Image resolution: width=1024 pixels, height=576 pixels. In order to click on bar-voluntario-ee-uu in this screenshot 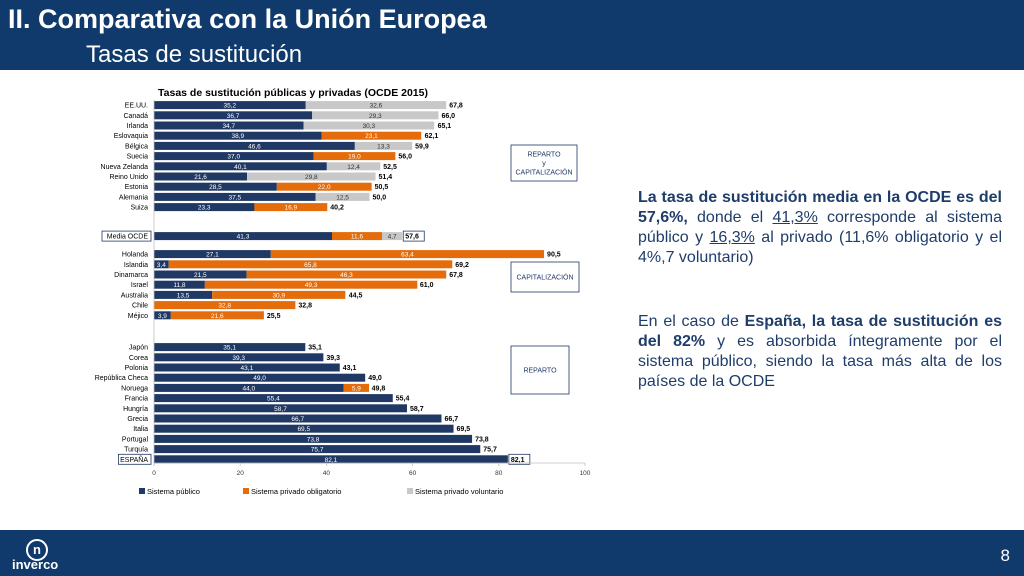, I will do `click(376, 105)`.